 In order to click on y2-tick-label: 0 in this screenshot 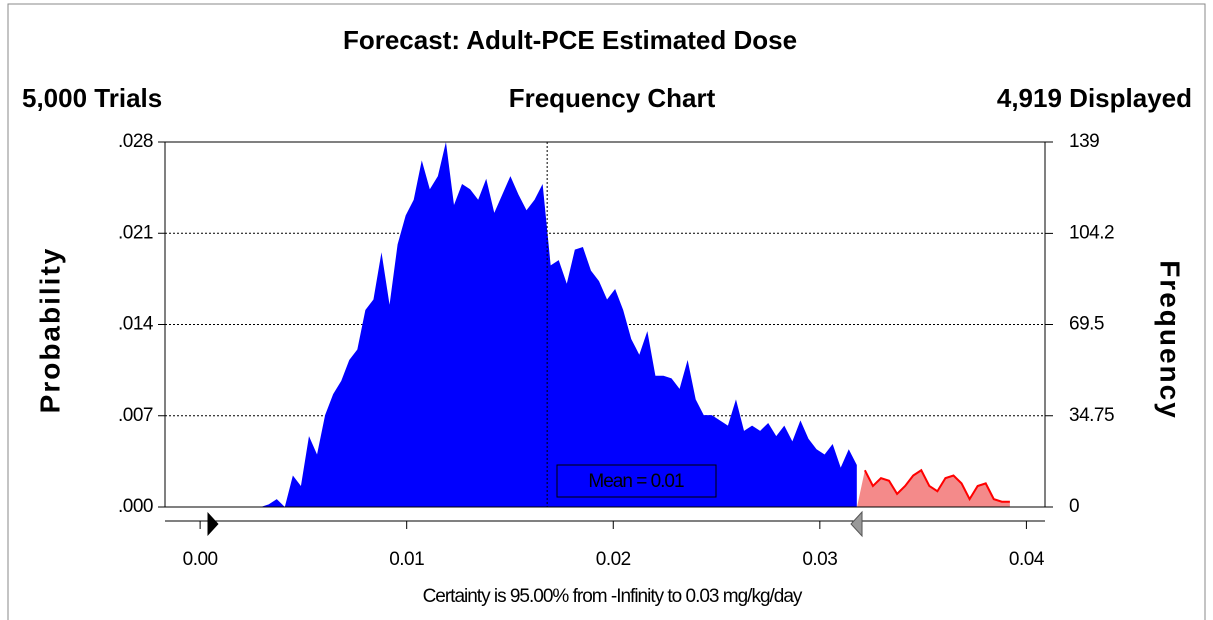, I will do `click(1074, 506)`.